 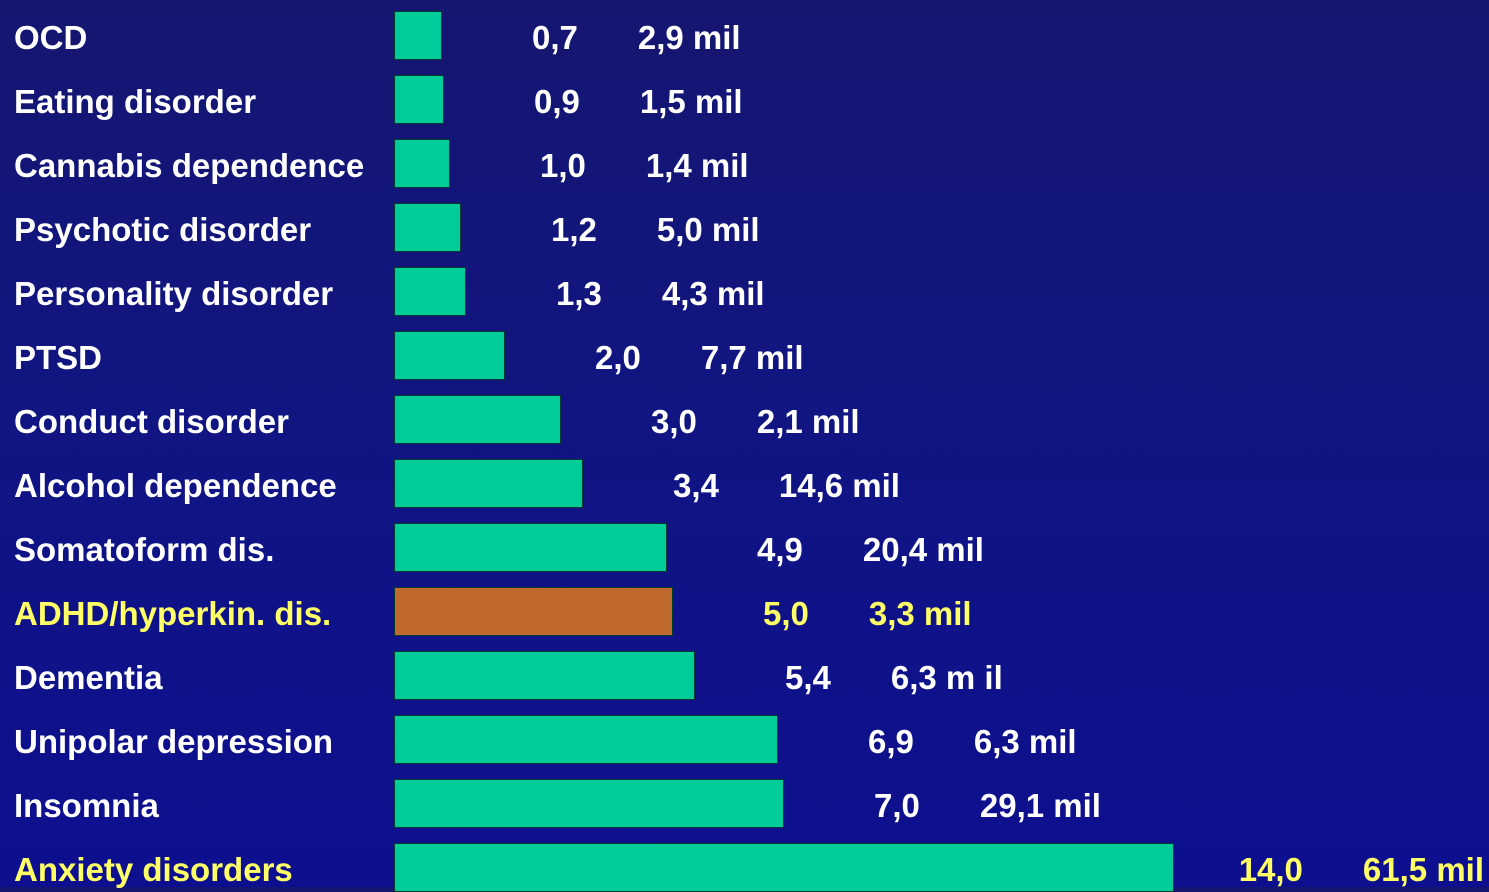 I want to click on value-label: 5,0, so click(x=786, y=613).